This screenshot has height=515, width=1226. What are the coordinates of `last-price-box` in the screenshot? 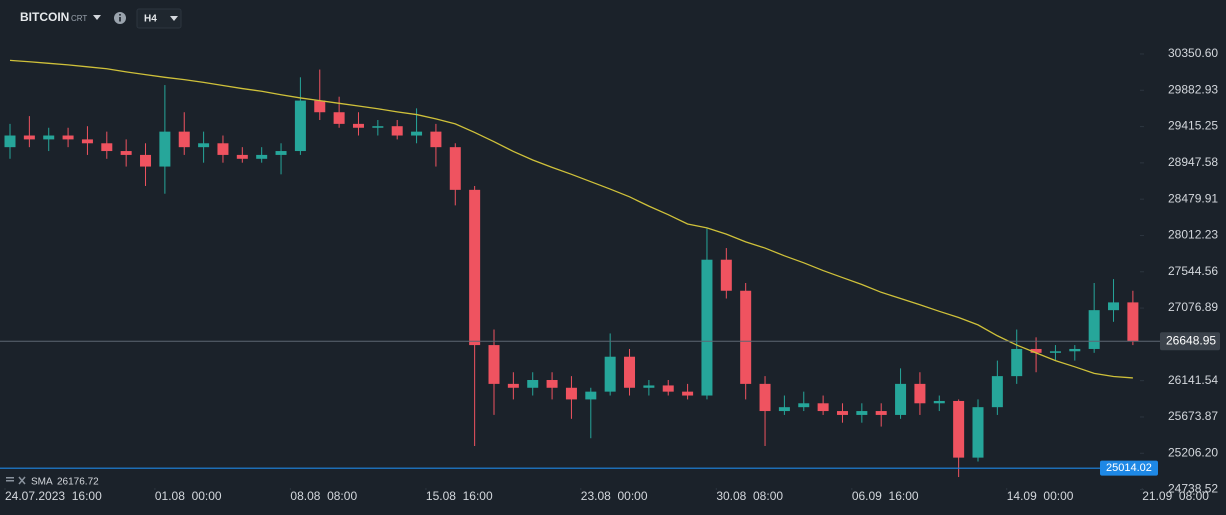 It's located at (1190, 341).